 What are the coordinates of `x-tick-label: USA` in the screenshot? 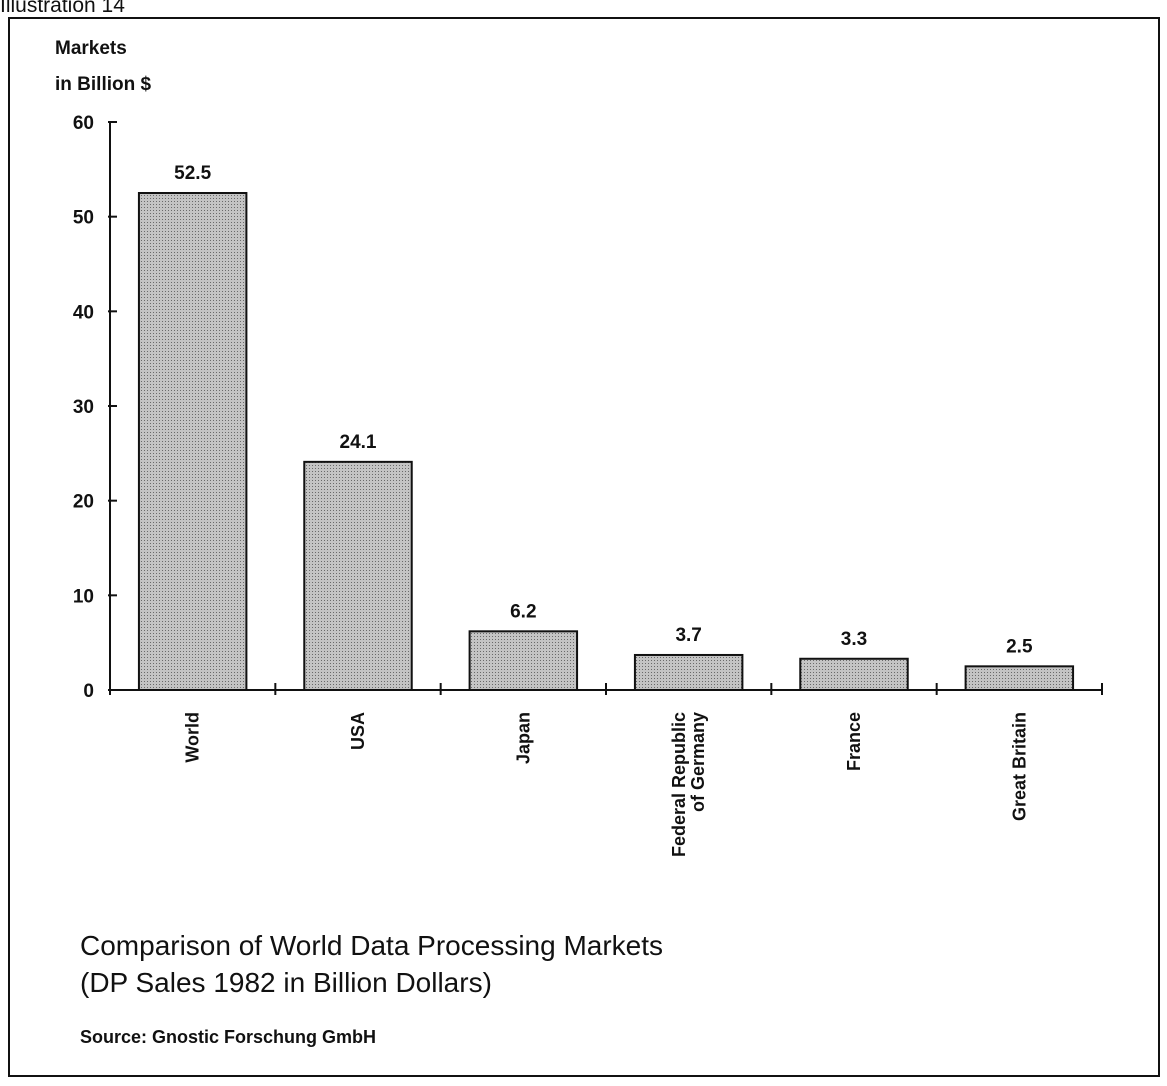 It's located at (358, 731).